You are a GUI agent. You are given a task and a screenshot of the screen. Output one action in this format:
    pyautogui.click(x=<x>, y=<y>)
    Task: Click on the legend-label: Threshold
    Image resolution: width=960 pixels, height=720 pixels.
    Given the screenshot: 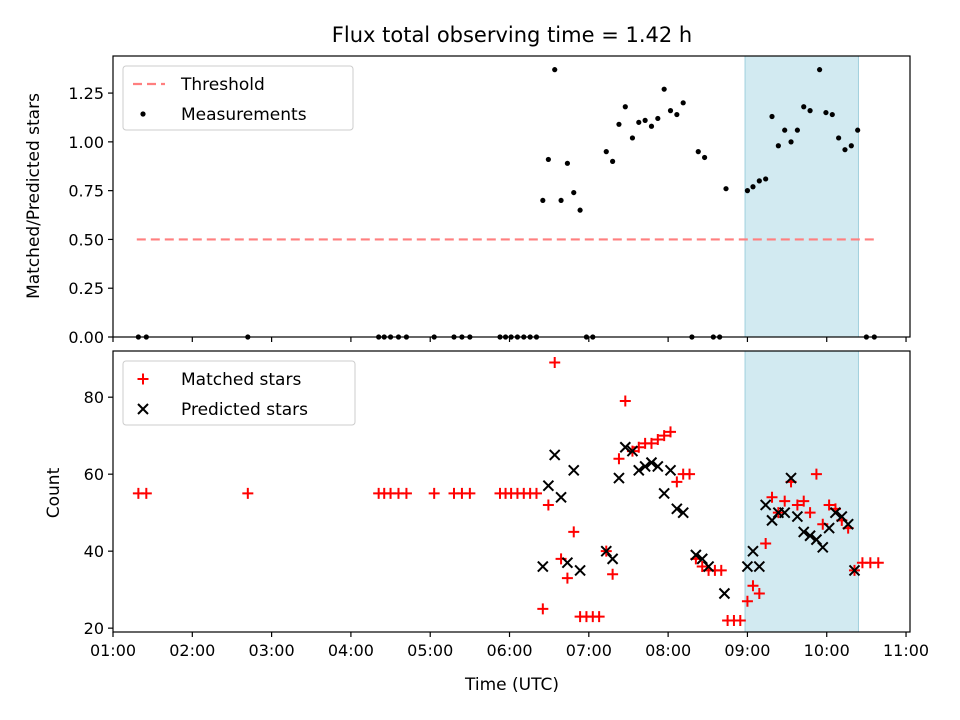 What is the action you would take?
    pyautogui.click(x=222, y=85)
    